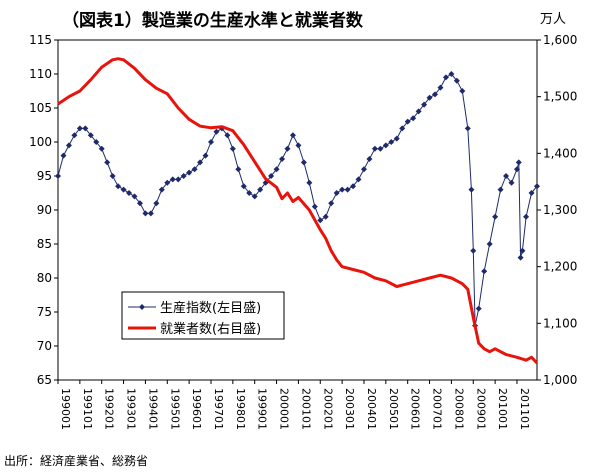 The width and height of the screenshot is (600, 475). I want to click on x-tick-label: 200801, so click(458, 409).